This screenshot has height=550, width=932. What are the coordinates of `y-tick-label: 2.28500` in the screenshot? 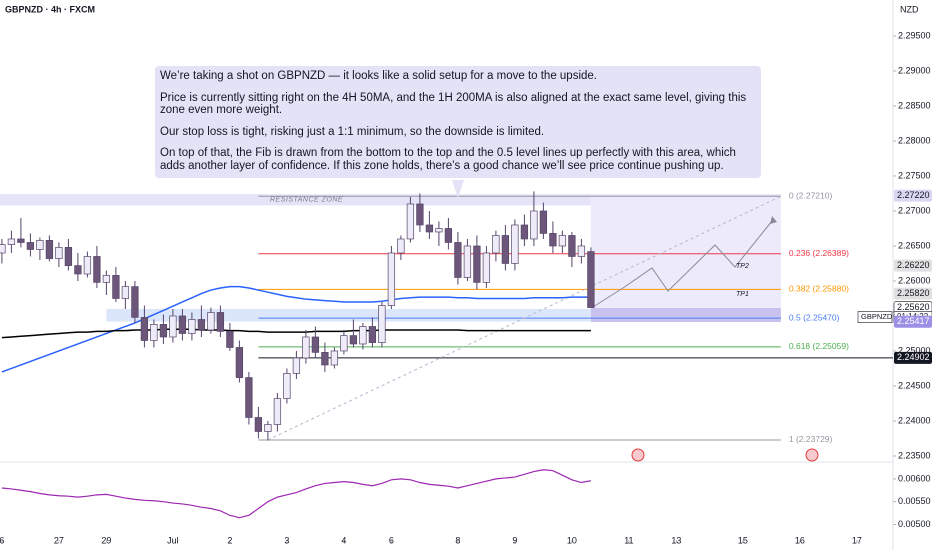 It's located at (914, 105).